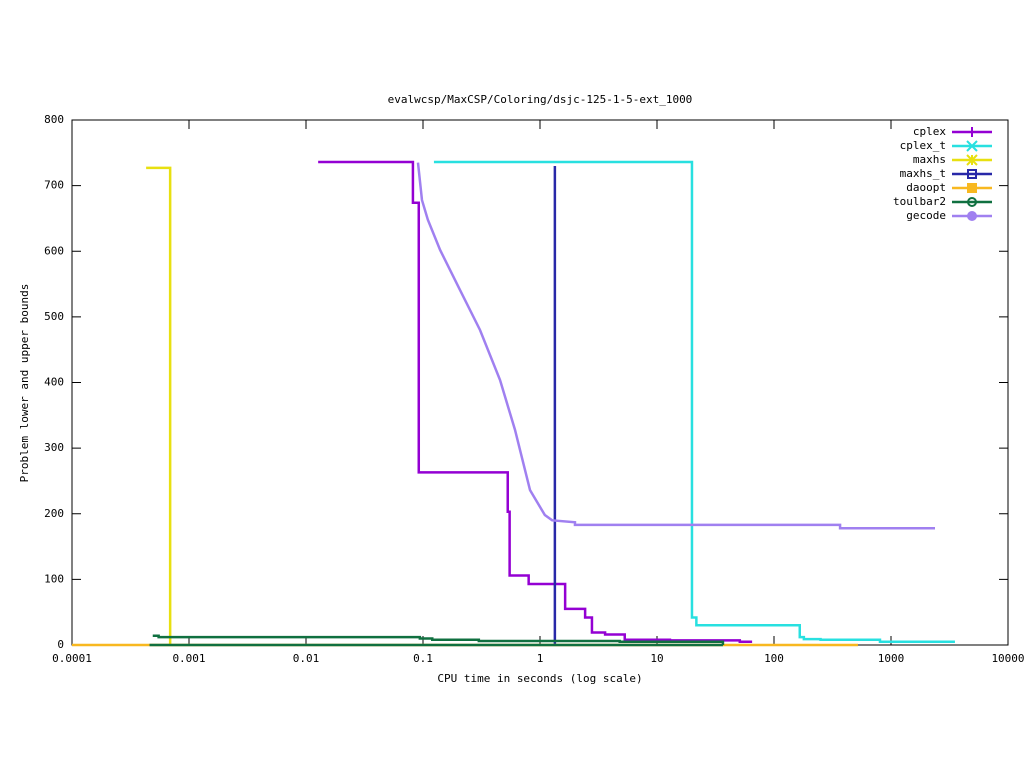 The image size is (1024, 768). Describe the element at coordinates (54, 185) in the screenshot. I see `y-tick-label: 700` at that location.